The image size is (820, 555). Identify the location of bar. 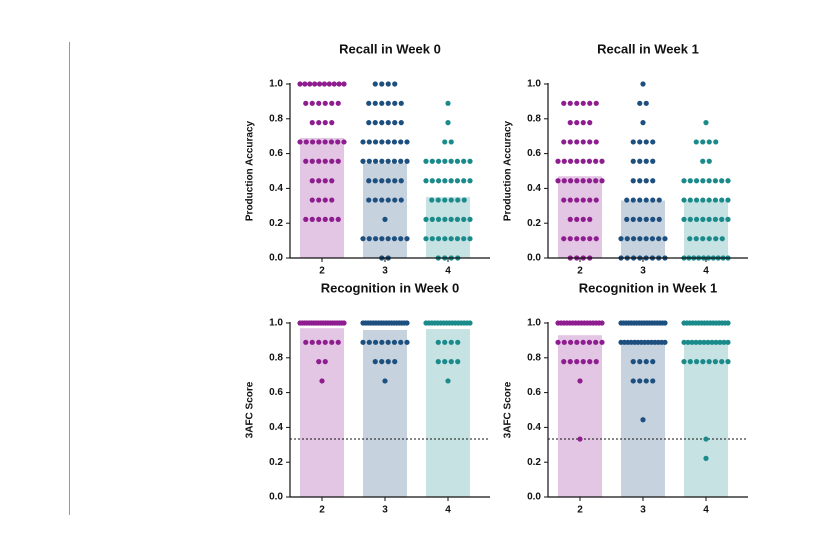
(448, 227).